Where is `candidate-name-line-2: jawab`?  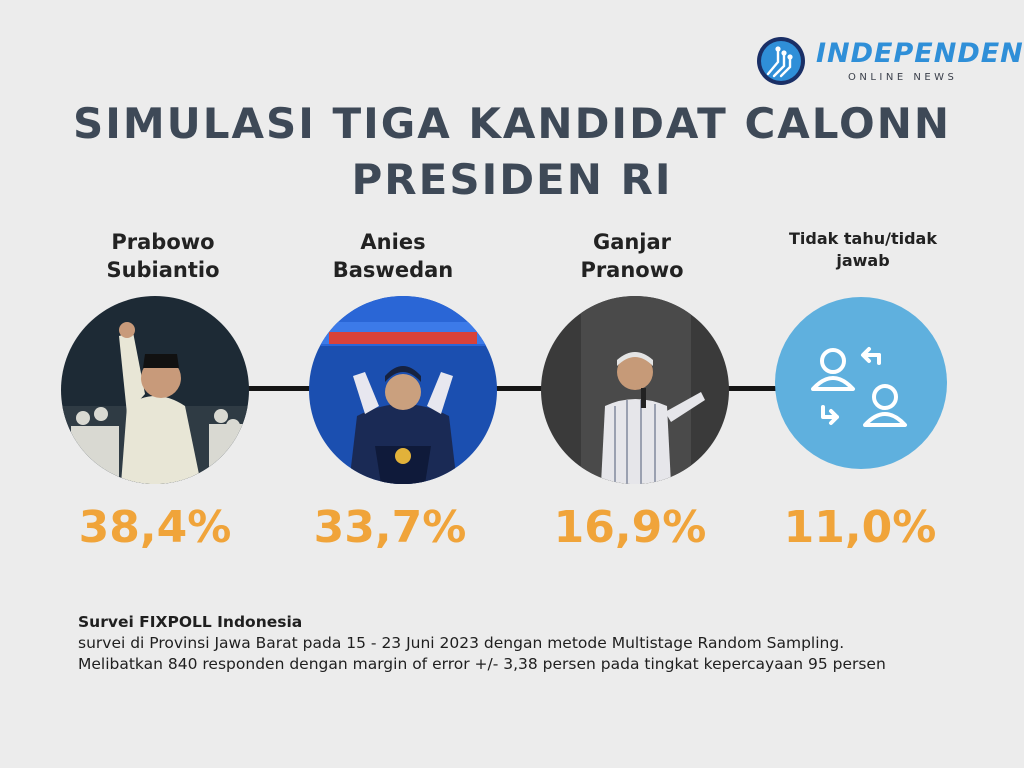
candidate-name-line-2: jawab is located at coordinates (863, 260).